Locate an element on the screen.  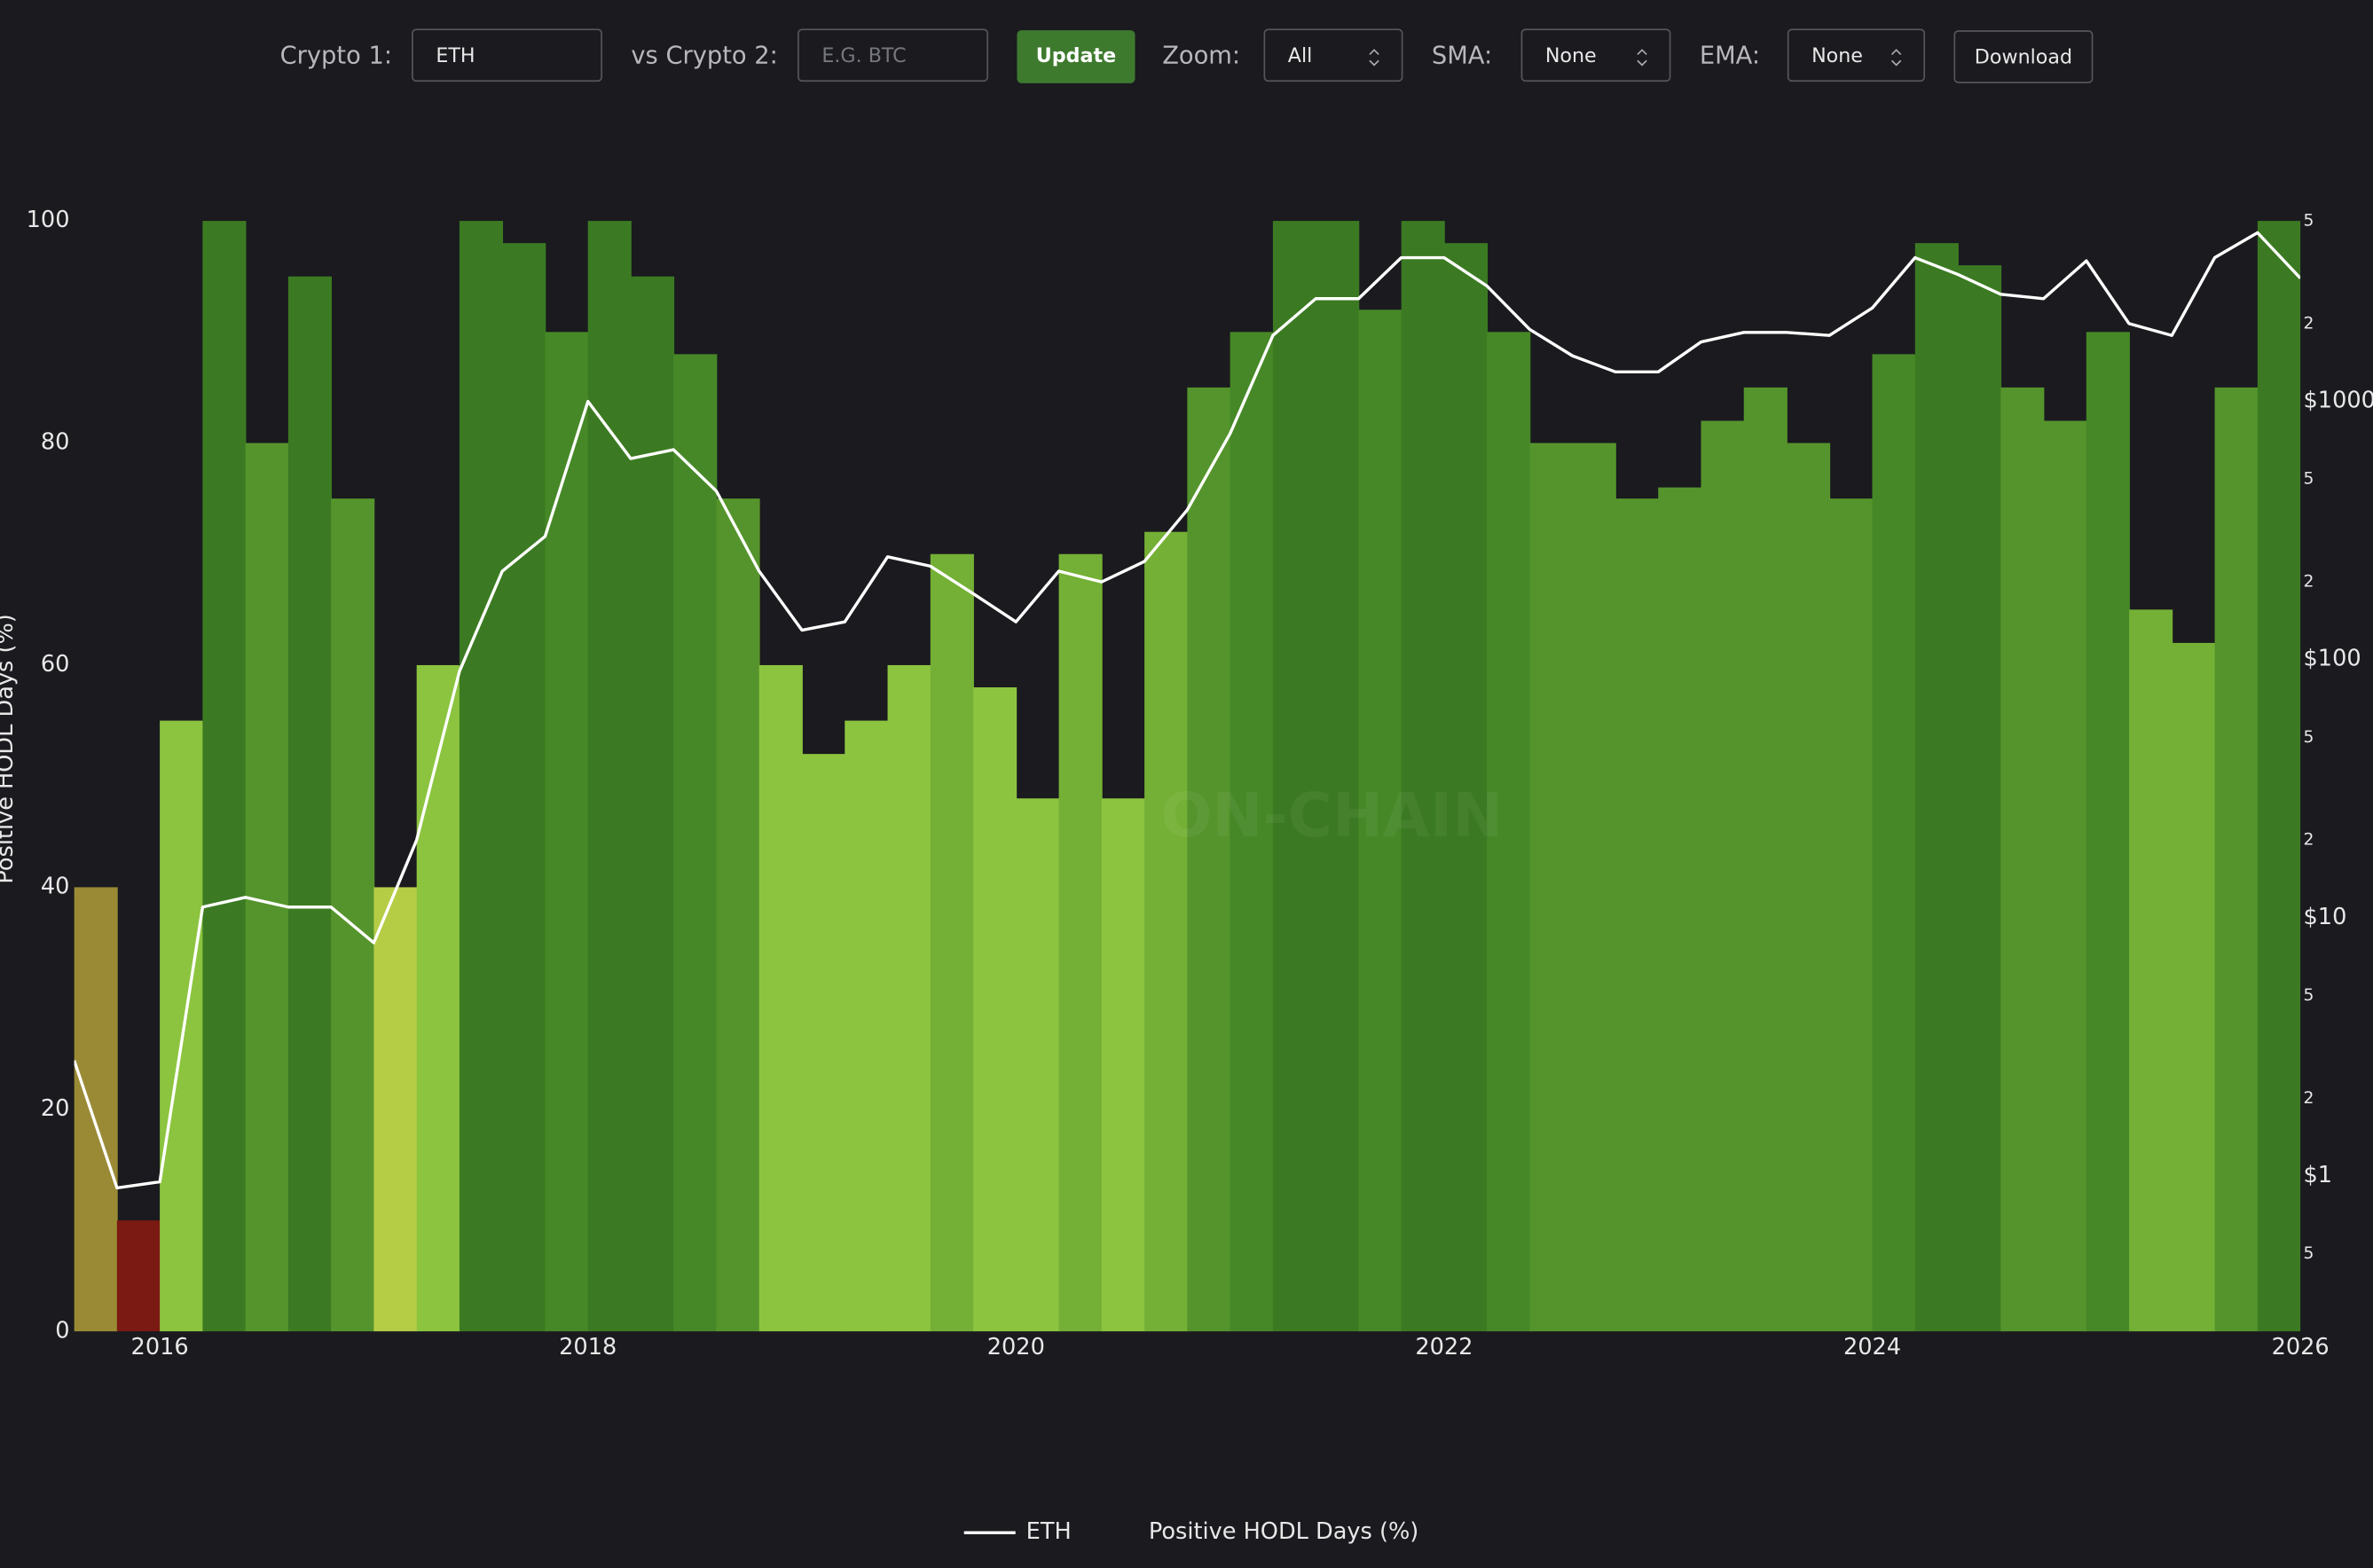
y-tick-label: 80 is located at coordinates (55, 442).